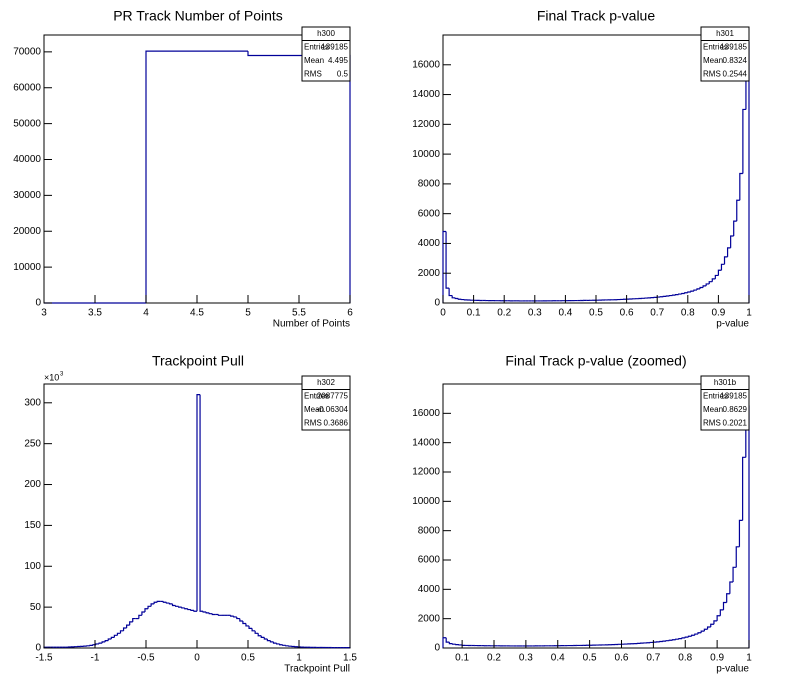  I want to click on x-tick-label: 3.5, so click(95, 313).